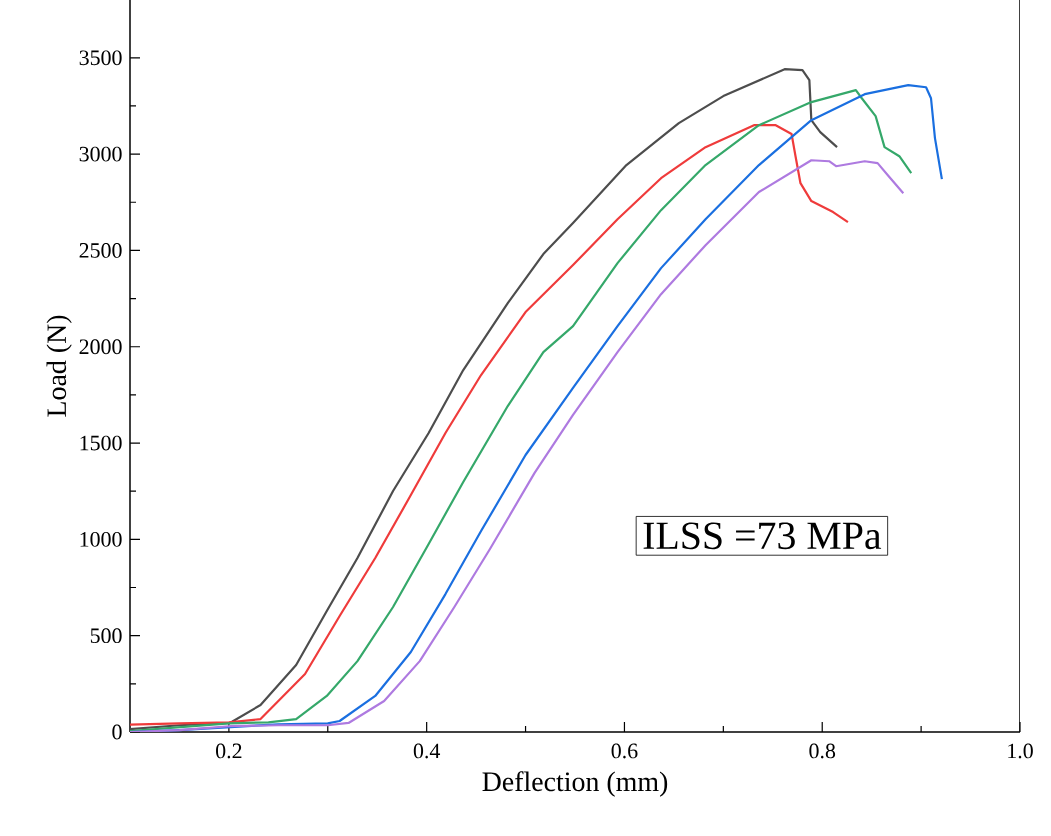  Describe the element at coordinates (229, 751) in the screenshot. I see `x-tick-label: 0.2` at that location.